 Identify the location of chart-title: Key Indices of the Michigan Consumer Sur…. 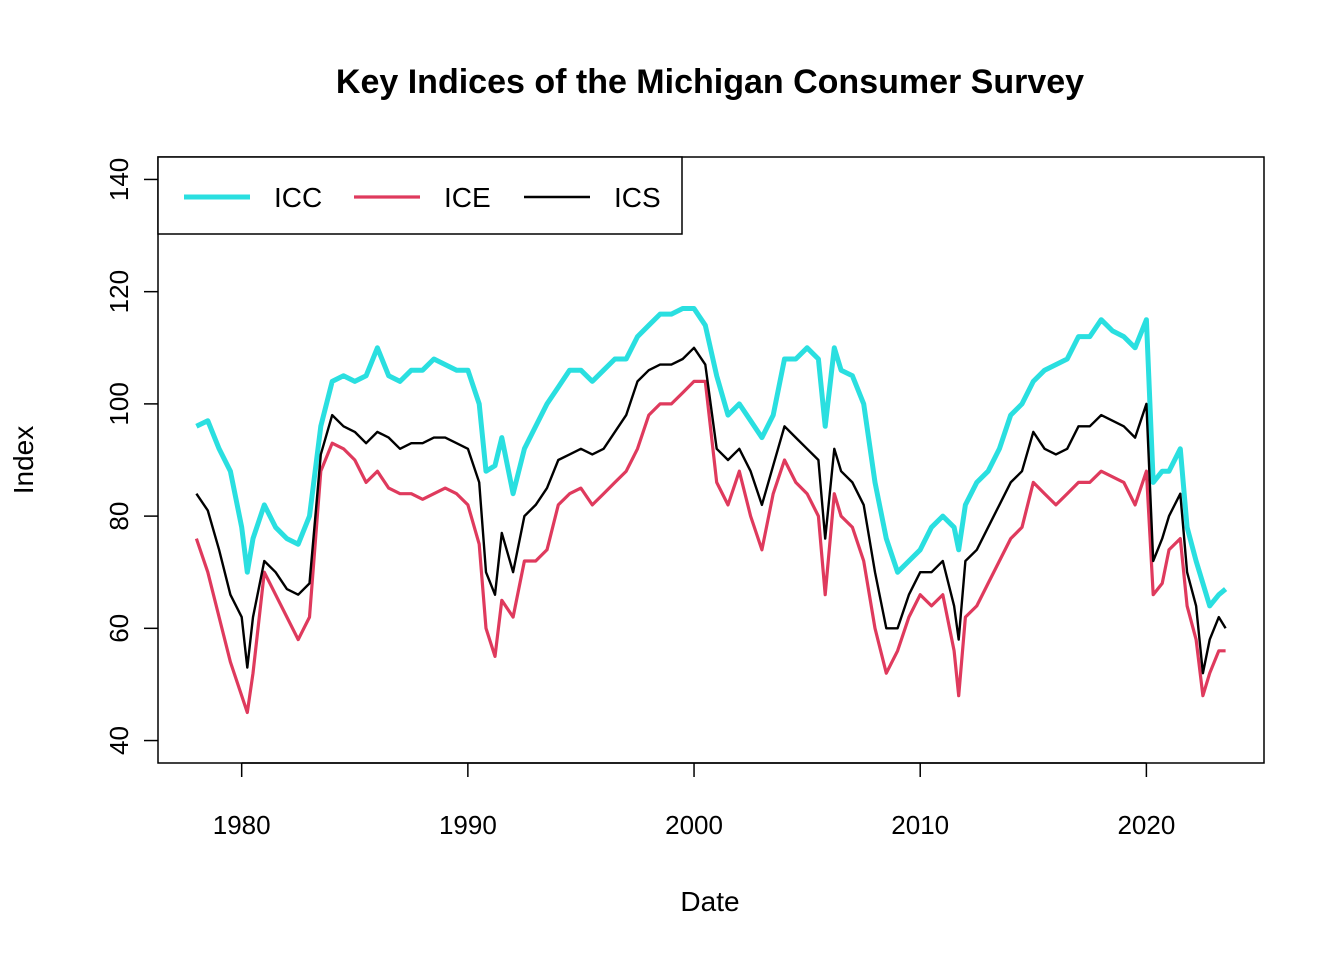
(710, 82).